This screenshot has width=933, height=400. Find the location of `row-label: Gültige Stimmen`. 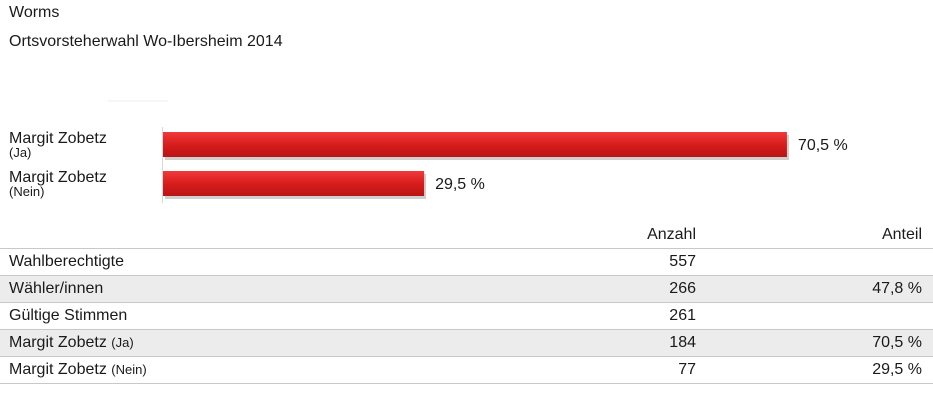

row-label: Gültige Stimmen is located at coordinates (284, 316).